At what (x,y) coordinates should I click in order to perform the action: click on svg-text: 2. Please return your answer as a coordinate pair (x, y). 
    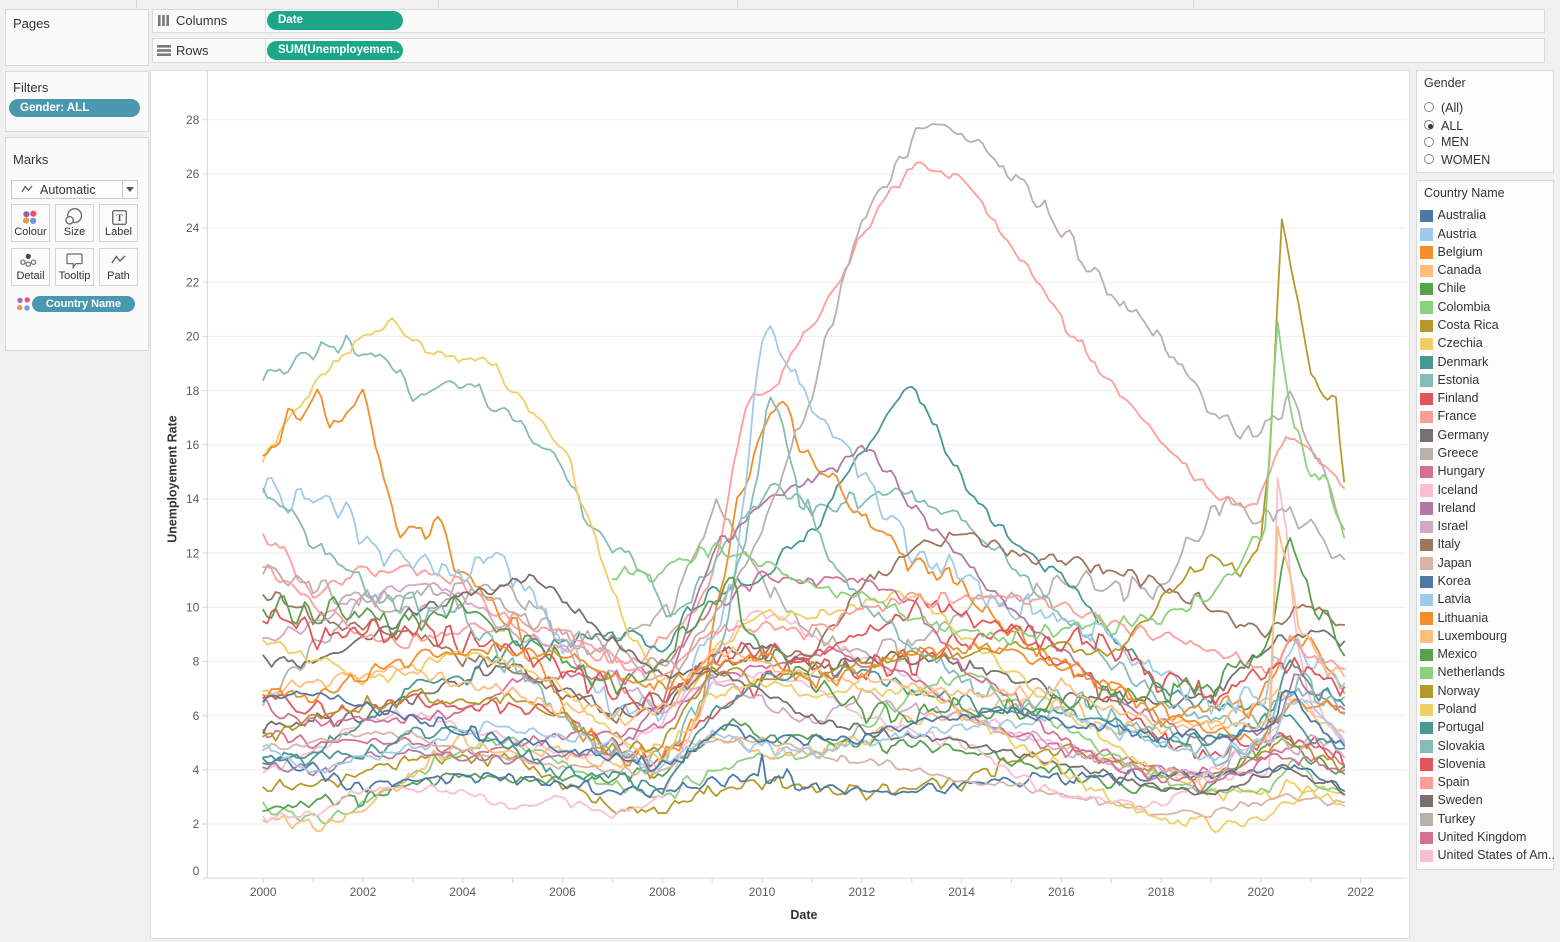
    Looking at the image, I should click on (196, 824).